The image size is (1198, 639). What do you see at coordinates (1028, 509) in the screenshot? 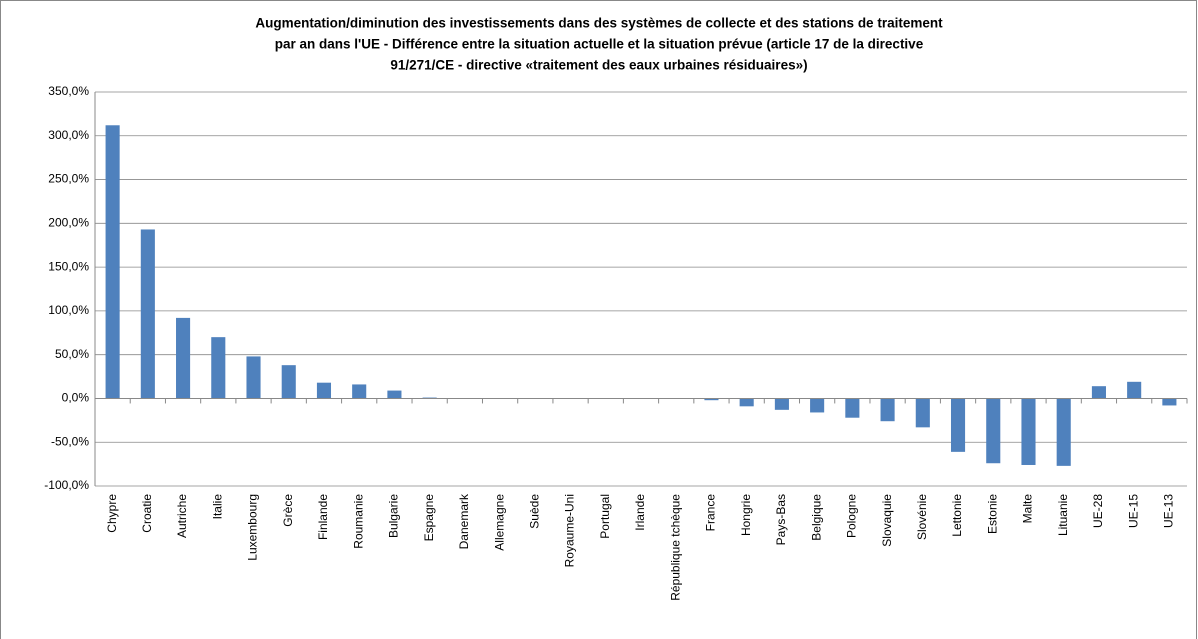
I see `x-tick-label: Malte` at bounding box center [1028, 509].